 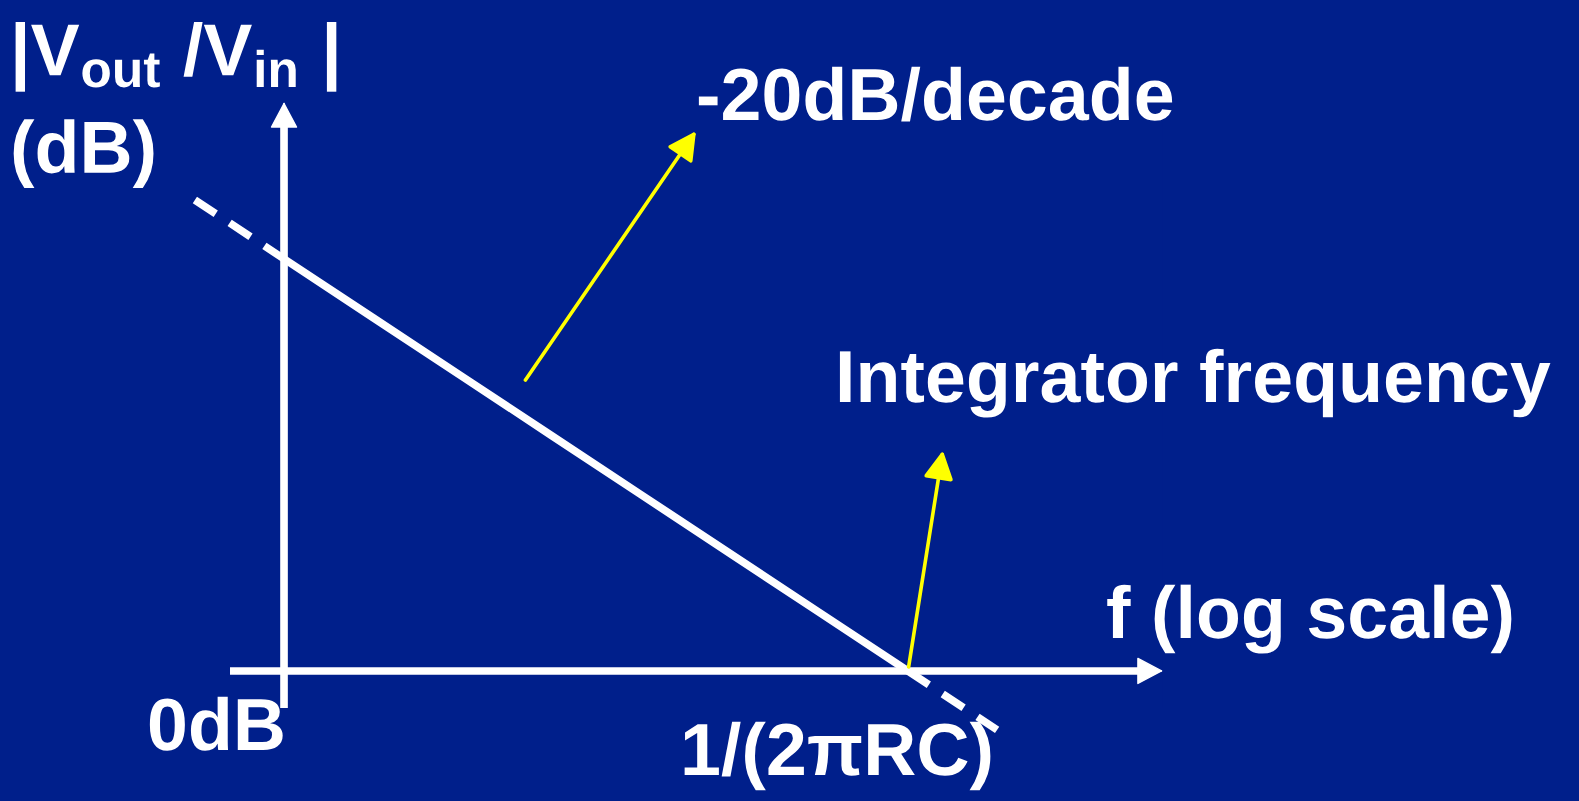 I want to click on annotation: 1/(2πRC), so click(x=837, y=756).